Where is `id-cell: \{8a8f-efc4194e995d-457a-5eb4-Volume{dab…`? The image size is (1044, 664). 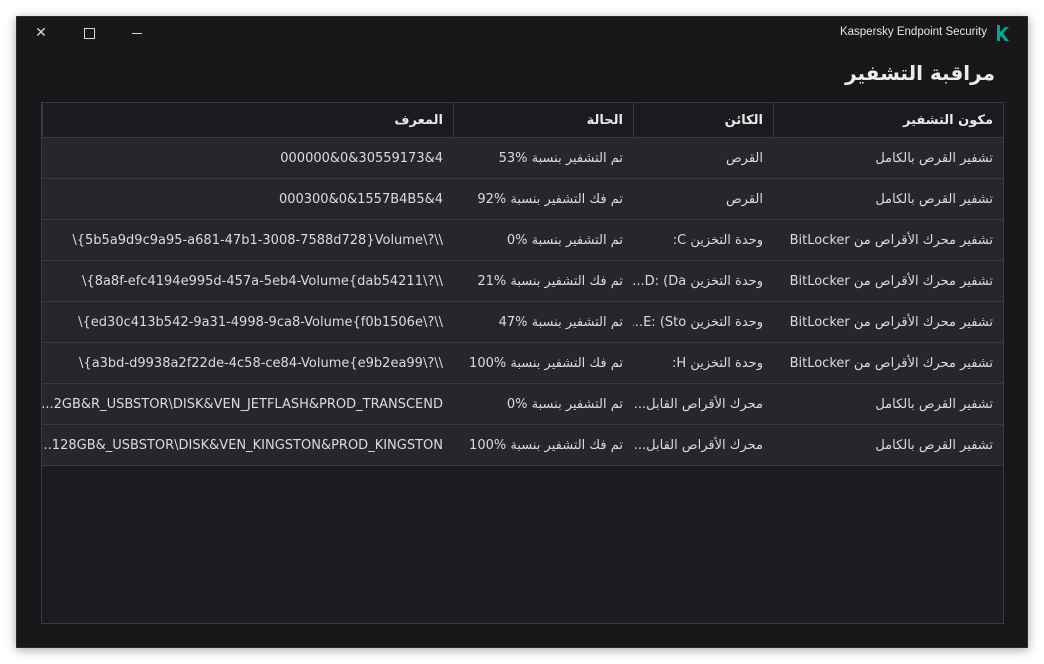
id-cell: \{8a8f-efc4194e995d-457a-5eb4-Volume{dab… is located at coordinates (247, 281).